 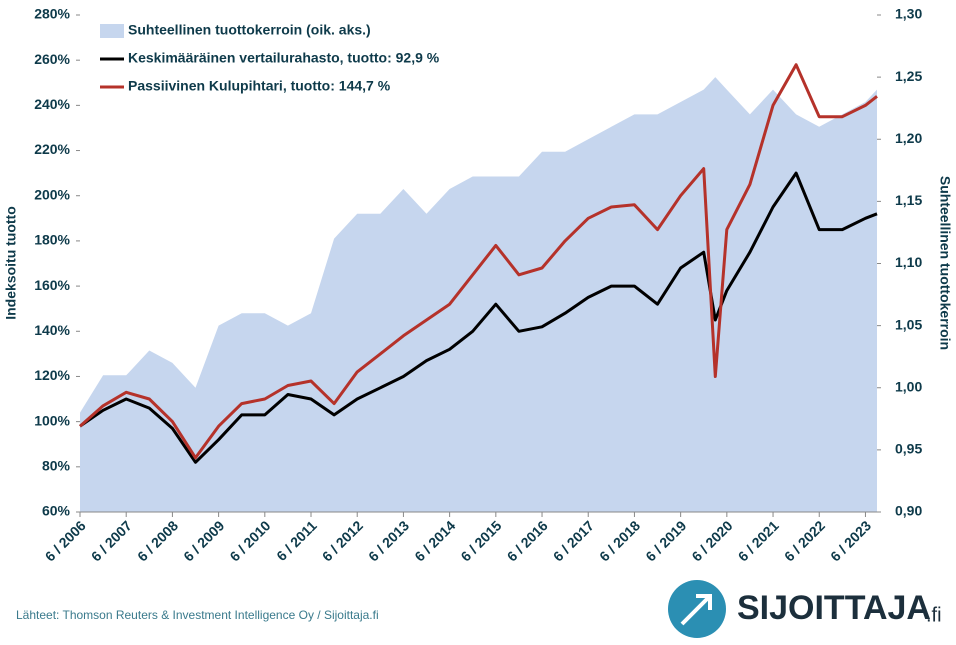 I want to click on x-tick-label: 6 / 2023, so click(x=850, y=540).